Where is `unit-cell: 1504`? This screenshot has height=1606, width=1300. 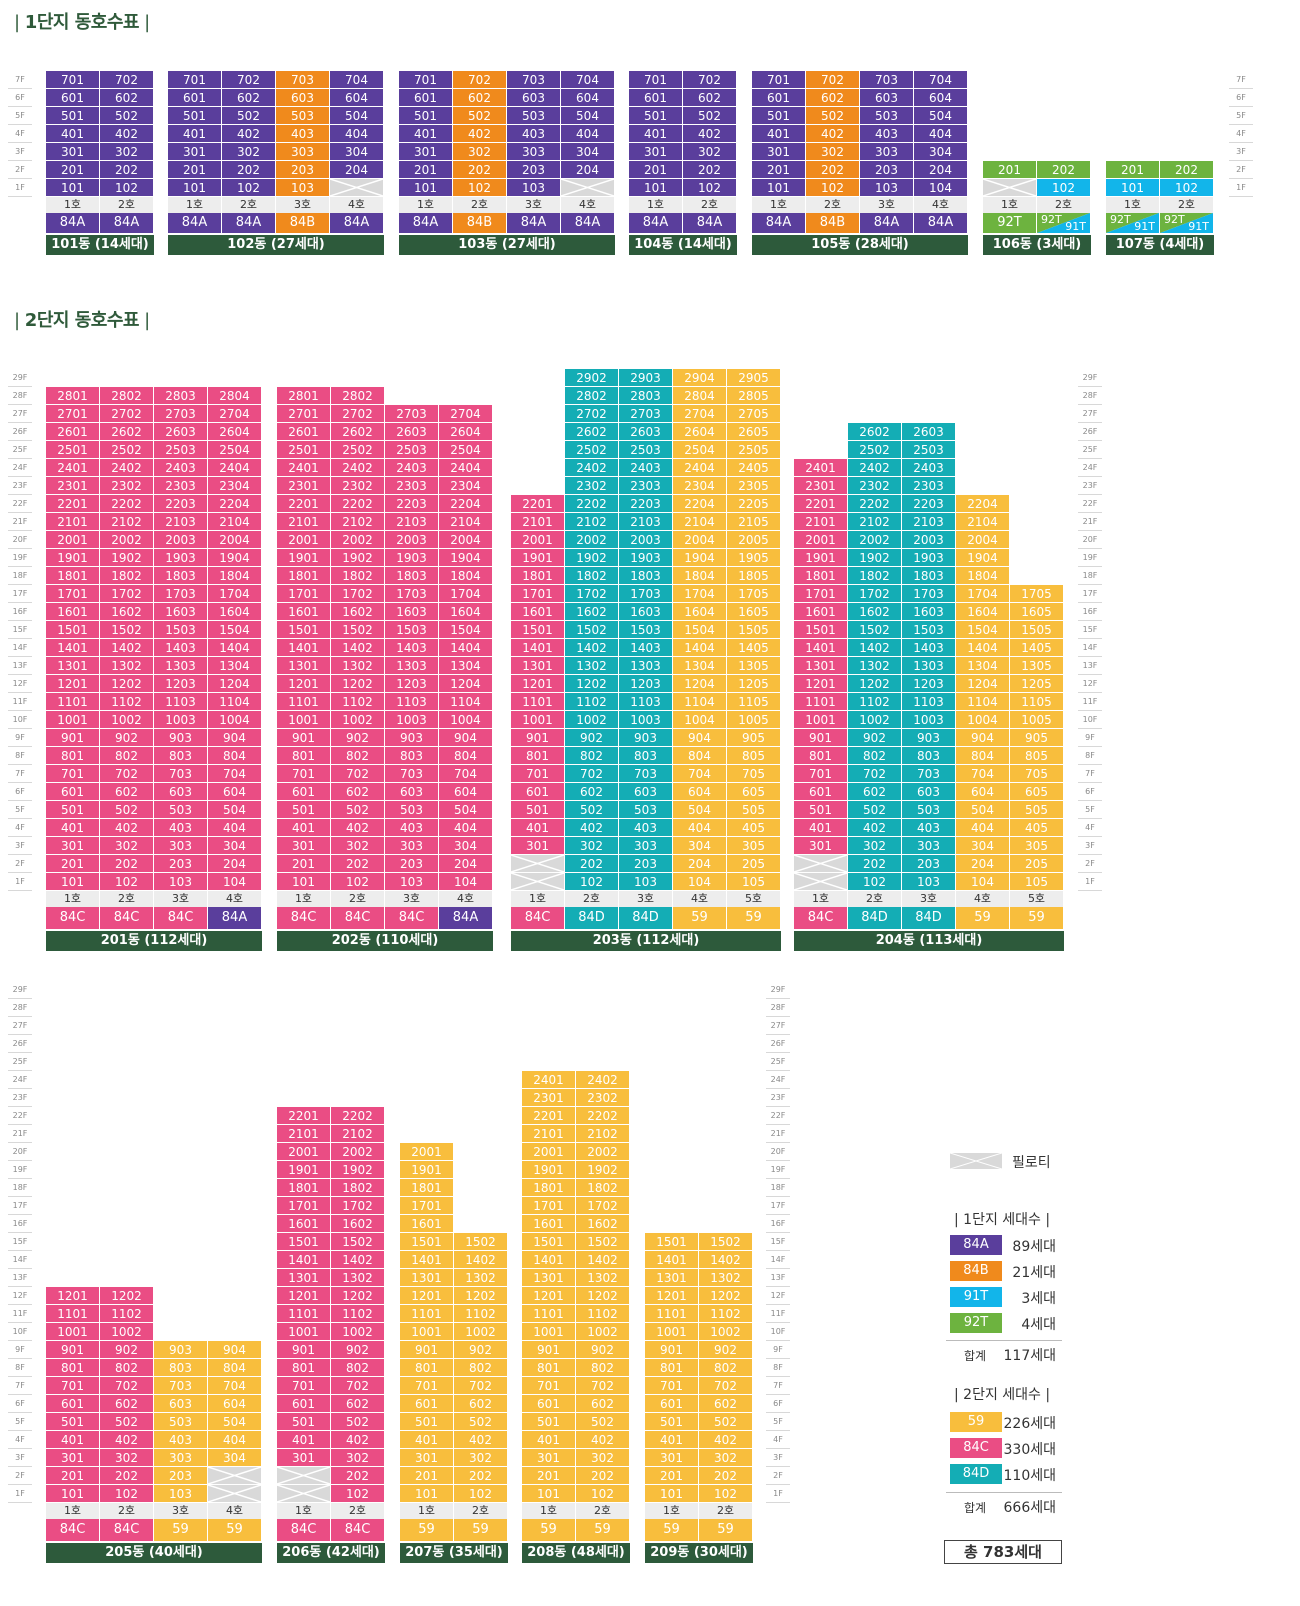
unit-cell: 1504 is located at coordinates (466, 630).